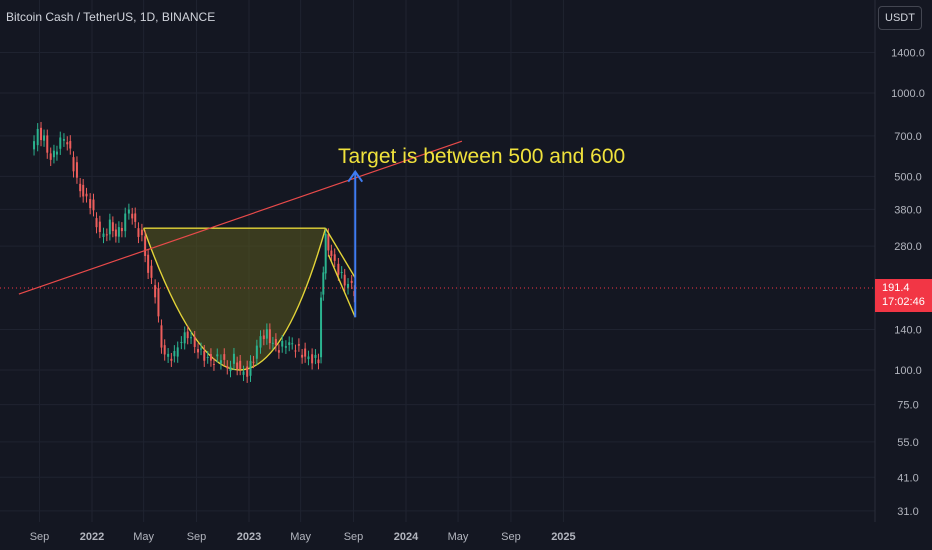  I want to click on y-tick-label: 1400.0, so click(908, 54).